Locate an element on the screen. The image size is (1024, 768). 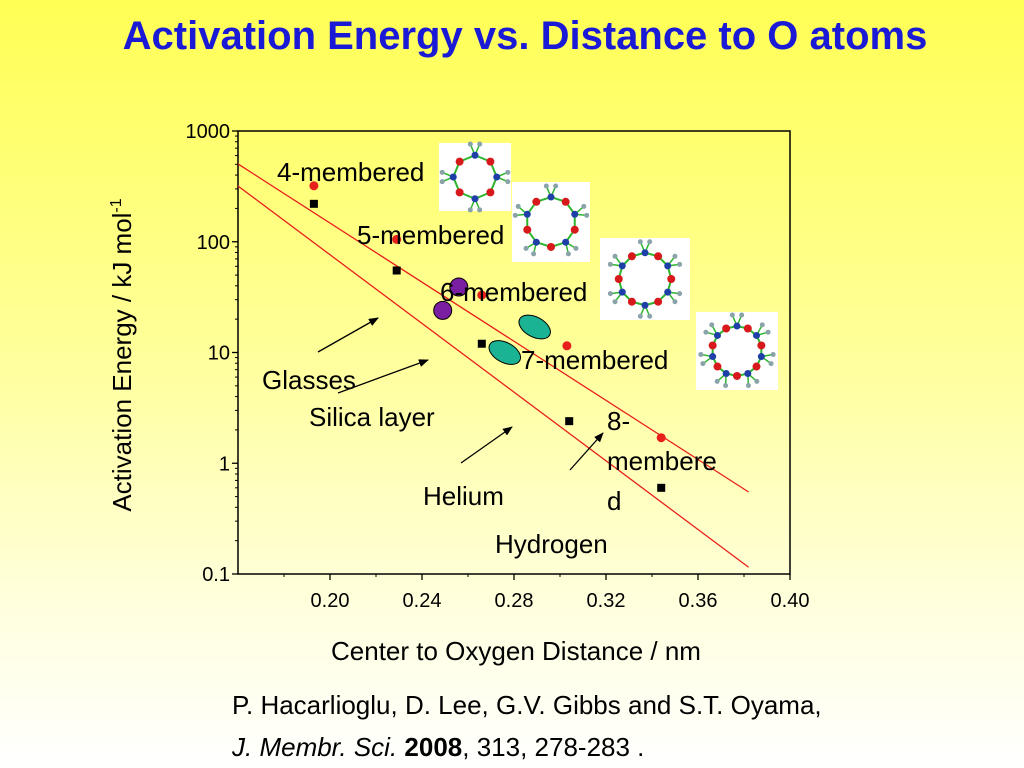
citation-rest: , 313, 278-283 . is located at coordinates (553, 747).